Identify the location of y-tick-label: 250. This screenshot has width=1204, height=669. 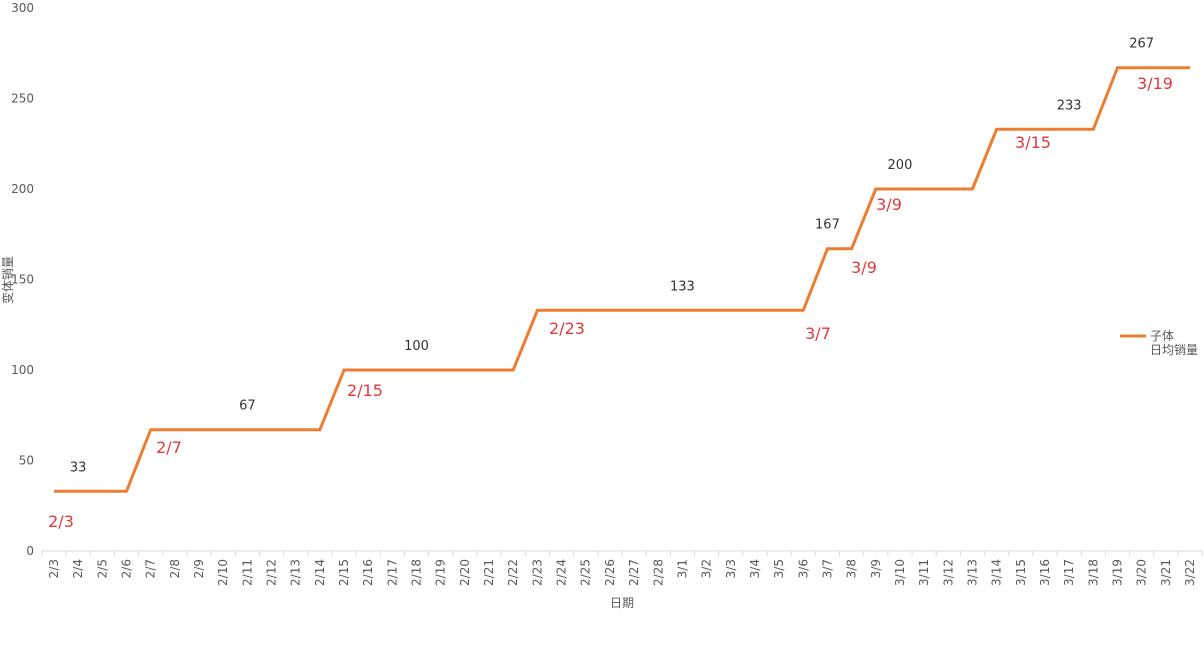
(22, 99).